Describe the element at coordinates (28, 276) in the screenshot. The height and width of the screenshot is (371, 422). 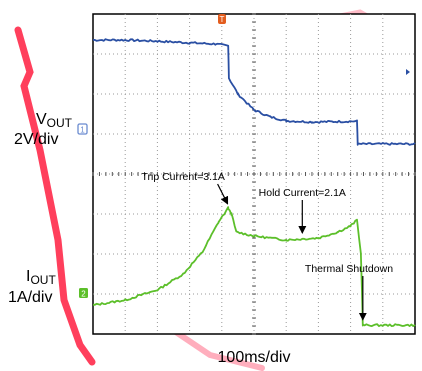
I see `iout-label-main: I` at that location.